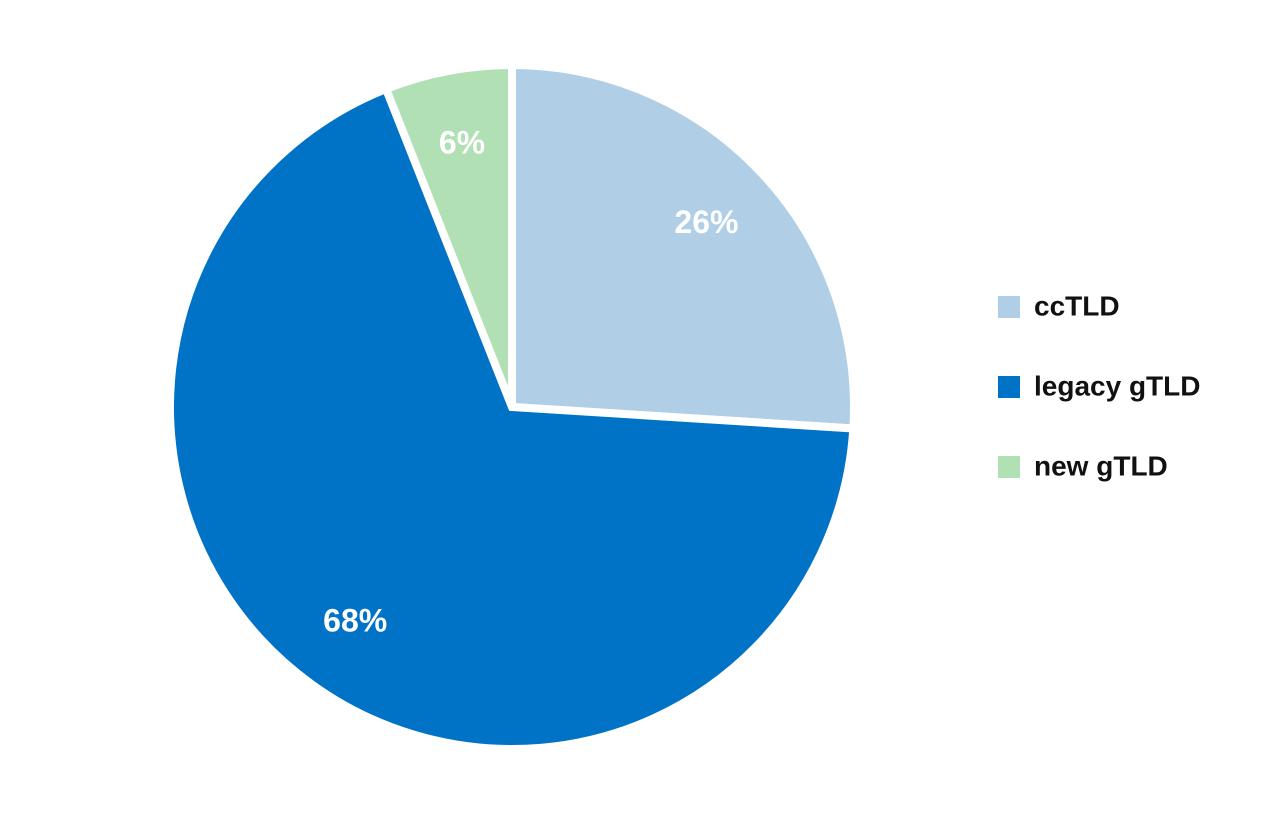 This screenshot has height=823, width=1280. What do you see at coordinates (1077, 305) in the screenshot?
I see `legend-label: ccTLD` at bounding box center [1077, 305].